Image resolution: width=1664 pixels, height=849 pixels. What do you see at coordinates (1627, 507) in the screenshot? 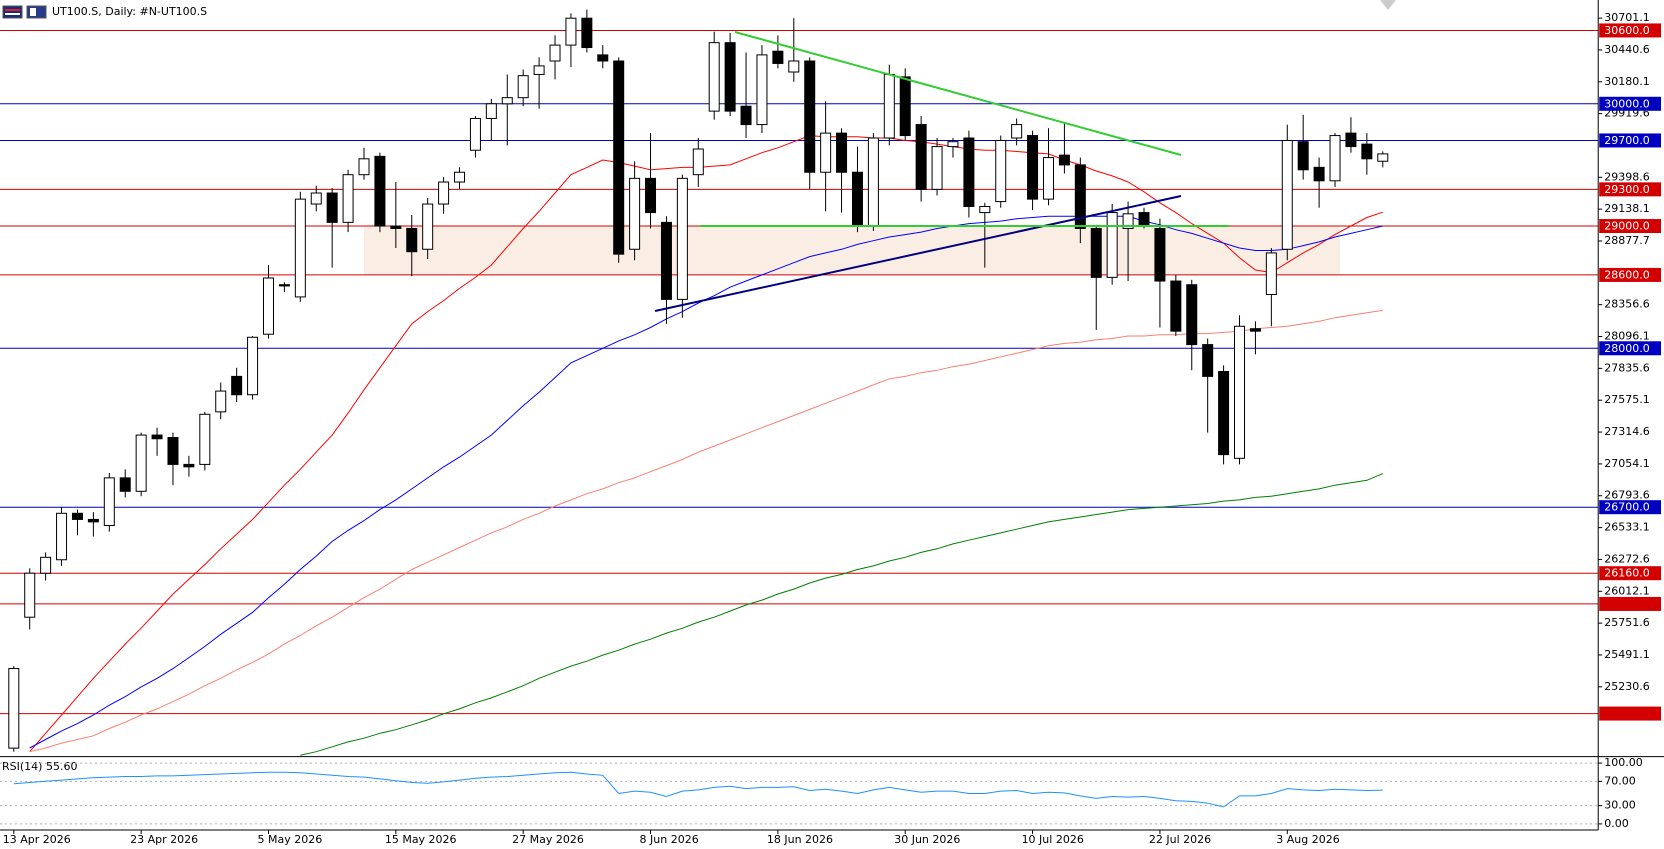
I see `level-label: 26700.0` at bounding box center [1627, 507].